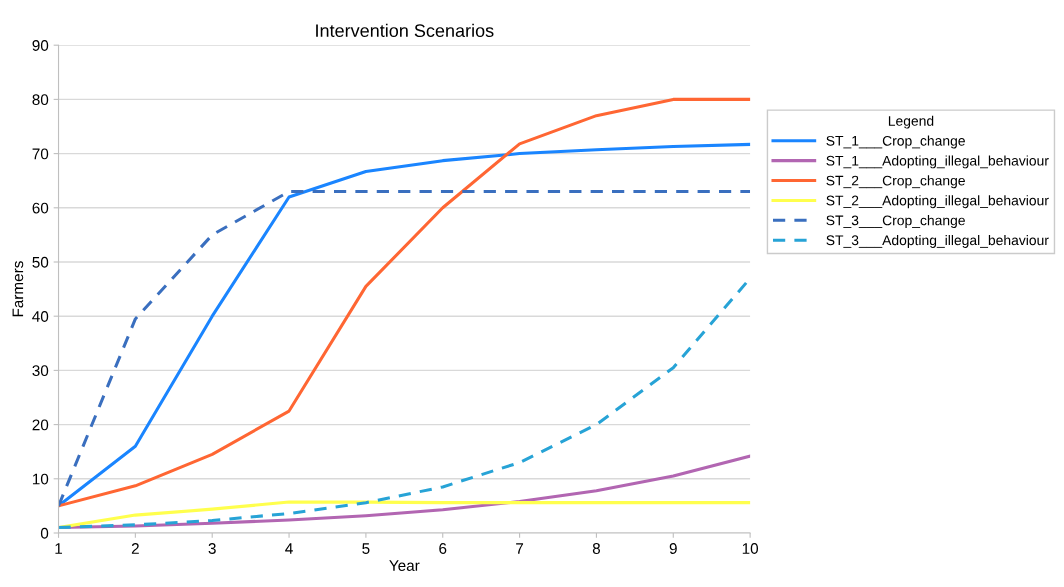 This screenshot has height=587, width=1064. Describe the element at coordinates (596, 548) in the screenshot. I see `x-tick-label: 8` at that location.